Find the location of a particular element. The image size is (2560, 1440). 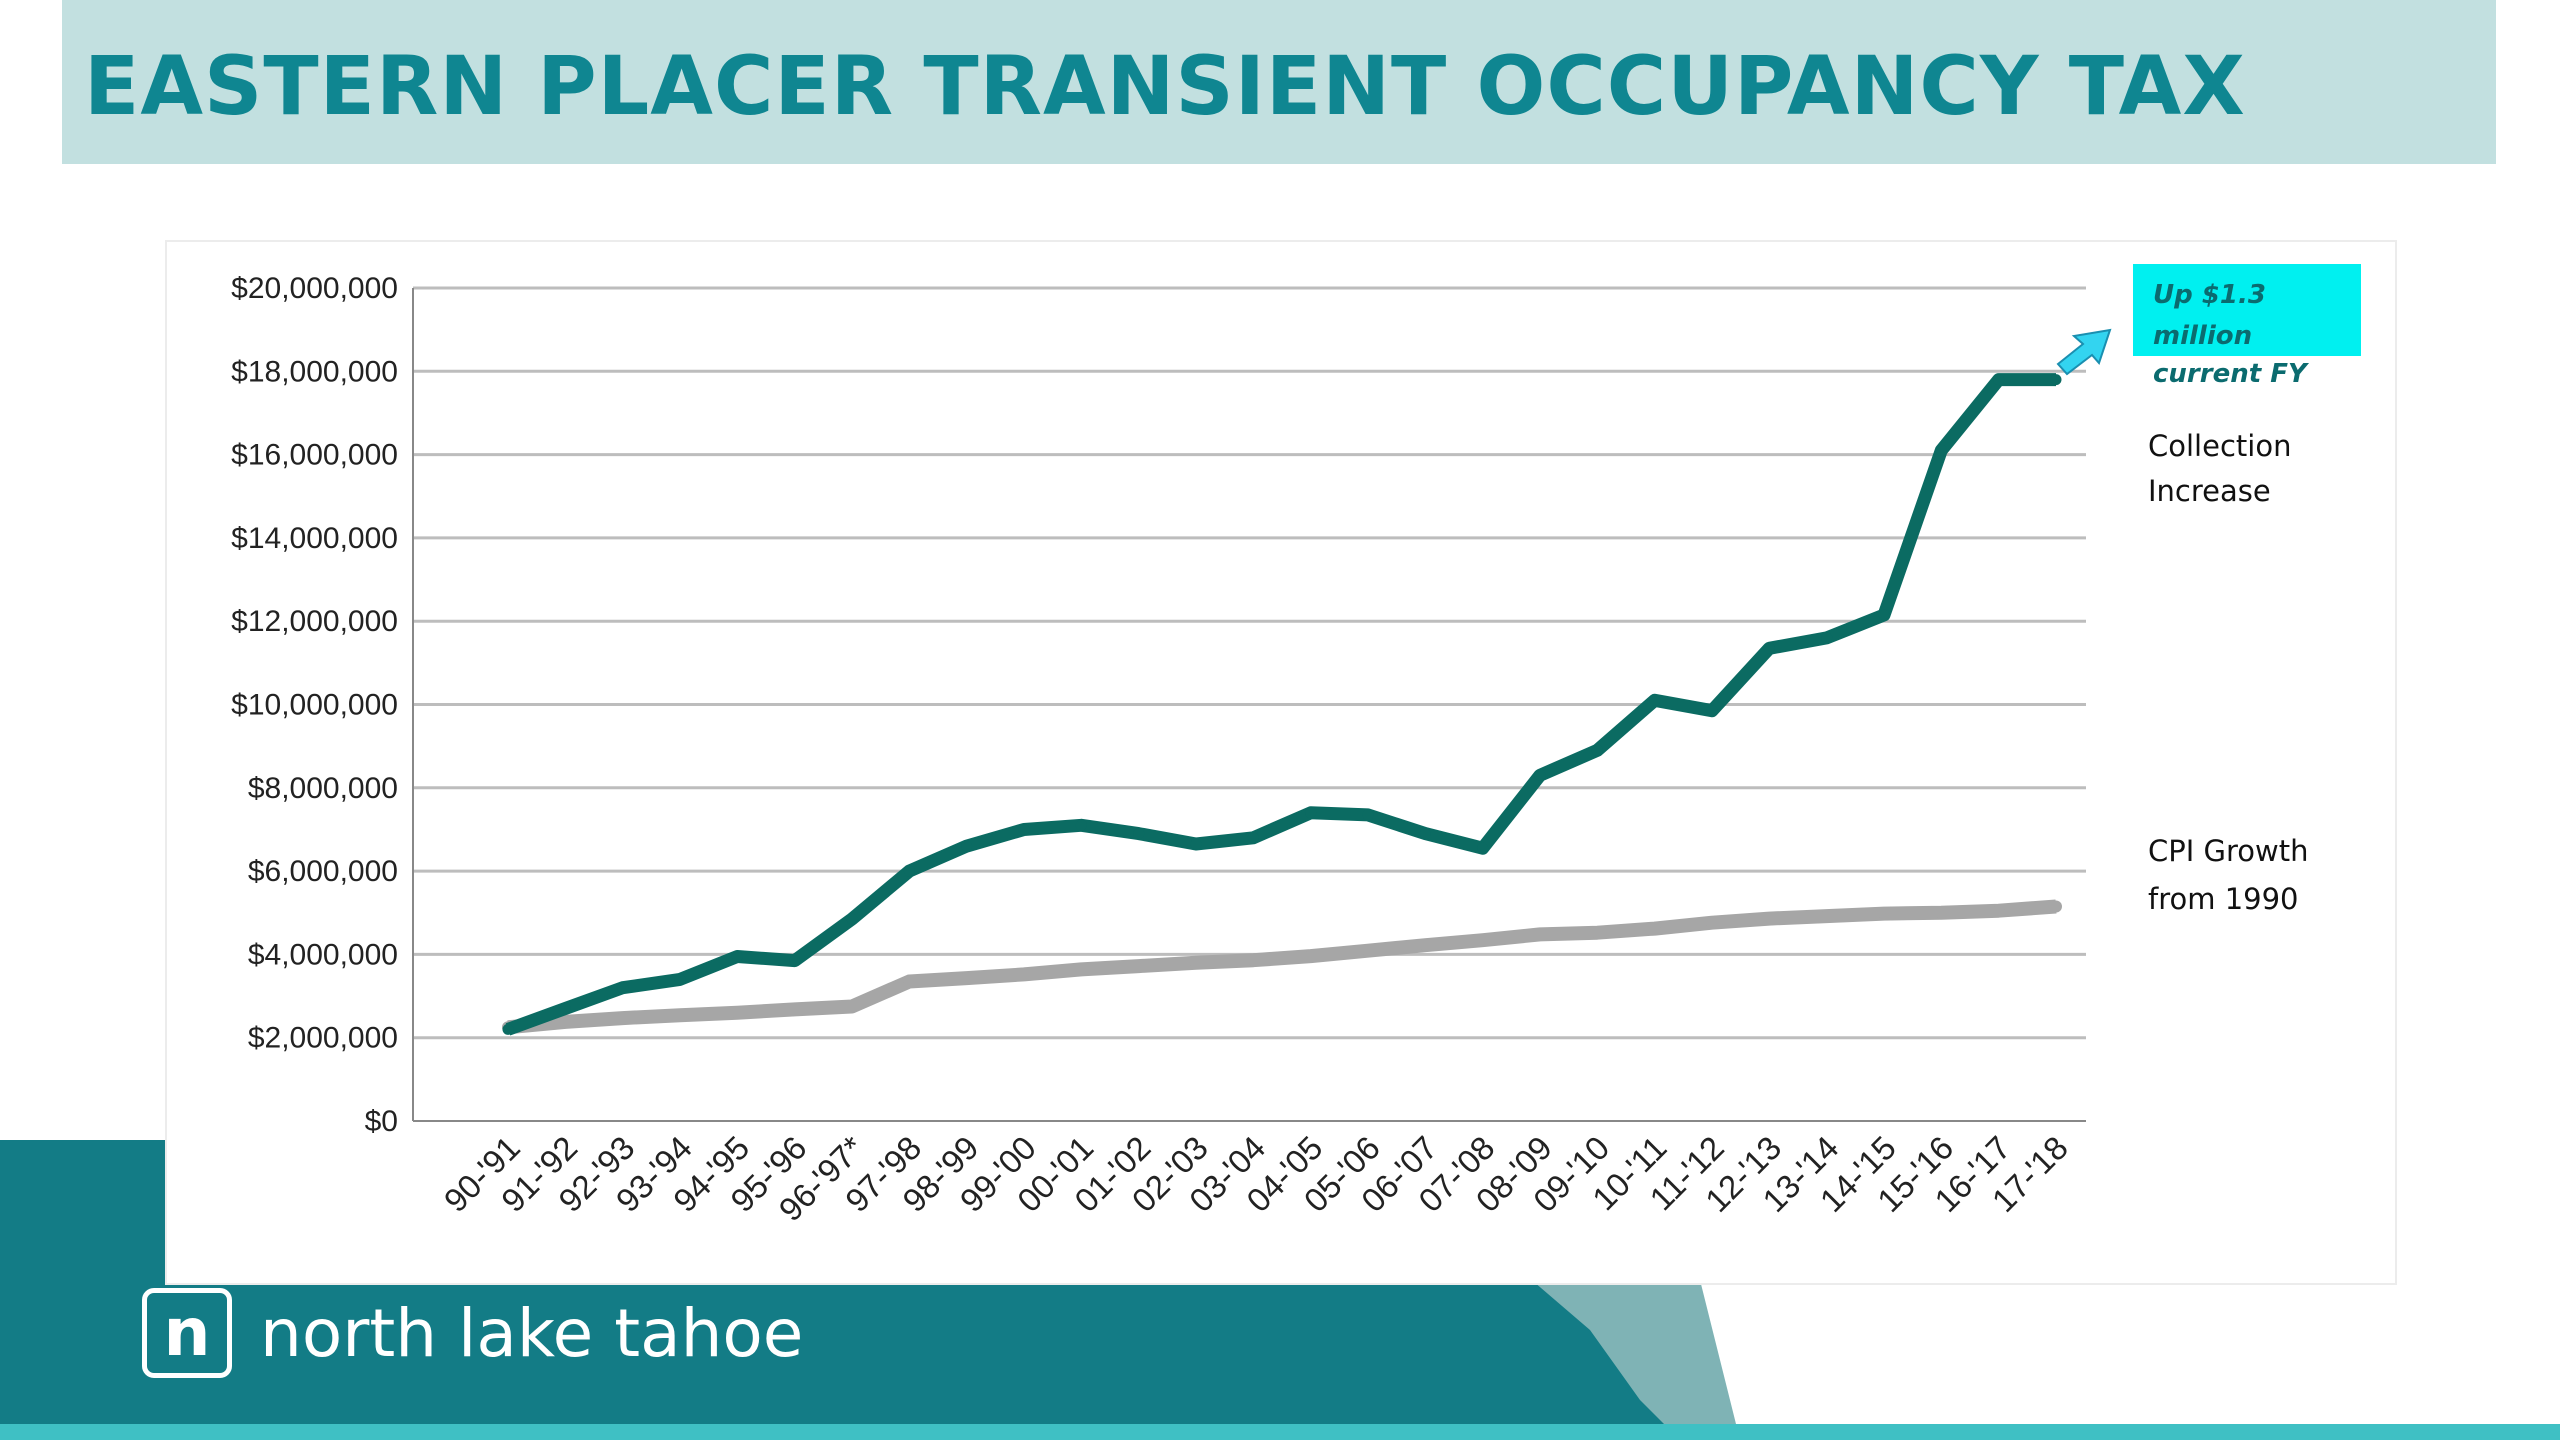

cpi-series-line is located at coordinates (1282, 967).